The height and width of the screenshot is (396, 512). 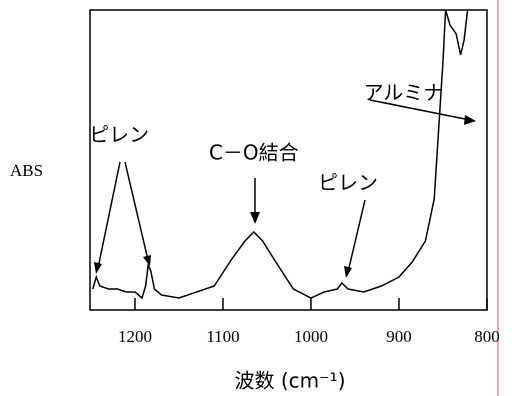 What do you see at coordinates (26, 170) in the screenshot?
I see `y-axis-label: ABS` at bounding box center [26, 170].